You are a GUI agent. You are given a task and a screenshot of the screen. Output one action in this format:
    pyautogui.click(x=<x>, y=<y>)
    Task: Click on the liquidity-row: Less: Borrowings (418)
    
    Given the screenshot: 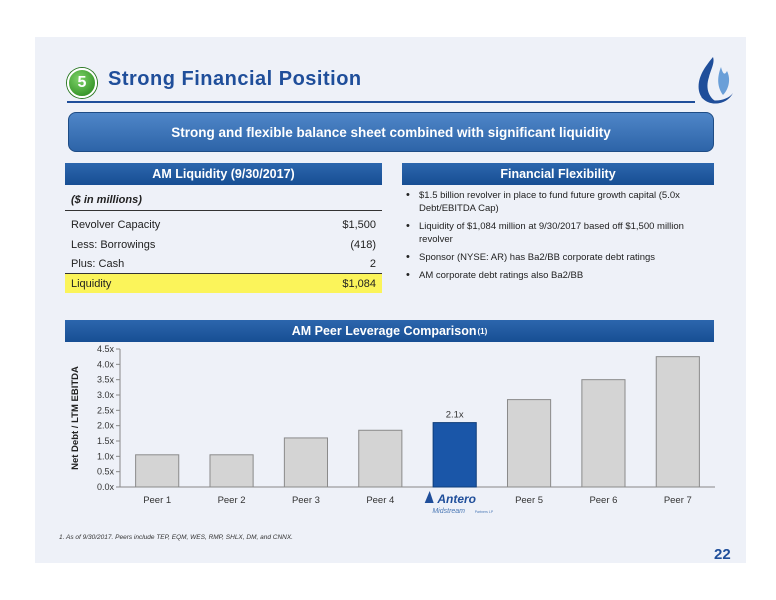 What is the action you would take?
    pyautogui.click(x=223, y=245)
    